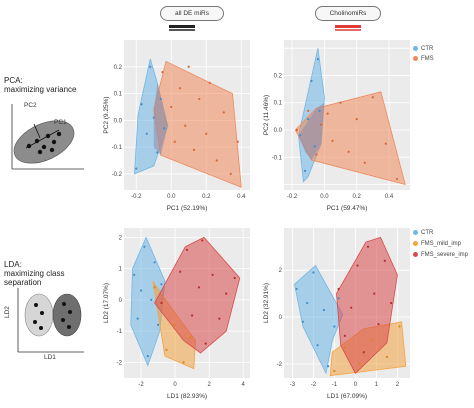 Image resolution: width=474 pixels, height=408 pixels. I want to click on legend-label-fms-mild: FMS_mild_imp, so click(441, 244).